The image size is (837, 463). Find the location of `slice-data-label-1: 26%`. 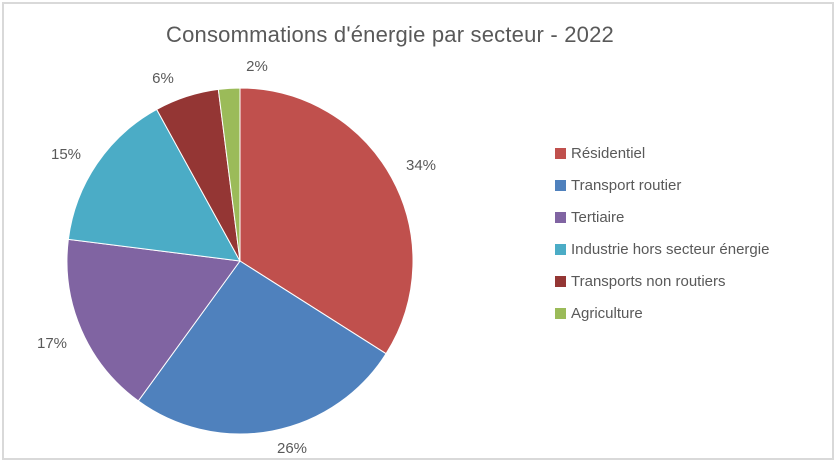

slice-data-label-1: 26% is located at coordinates (292, 448).